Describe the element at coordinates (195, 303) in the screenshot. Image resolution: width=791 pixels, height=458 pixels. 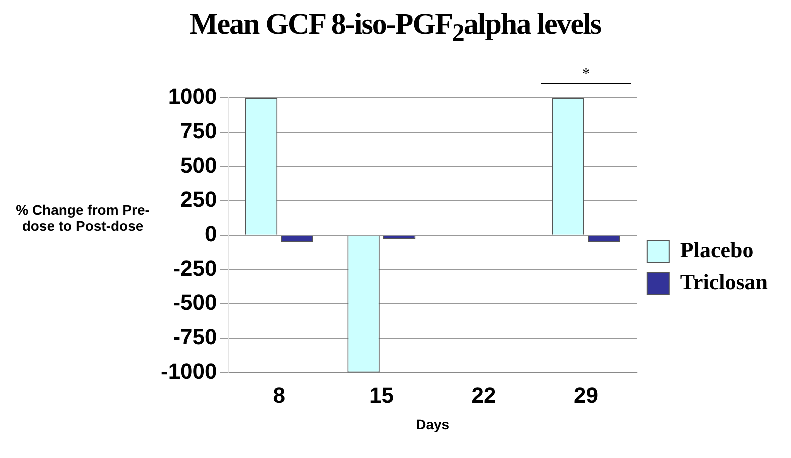
I see `y-tick-label: -500` at that location.